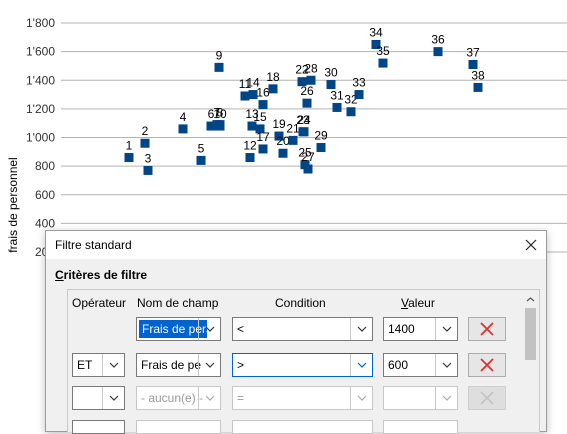  I want to click on header-value: Valeur, so click(418, 303).